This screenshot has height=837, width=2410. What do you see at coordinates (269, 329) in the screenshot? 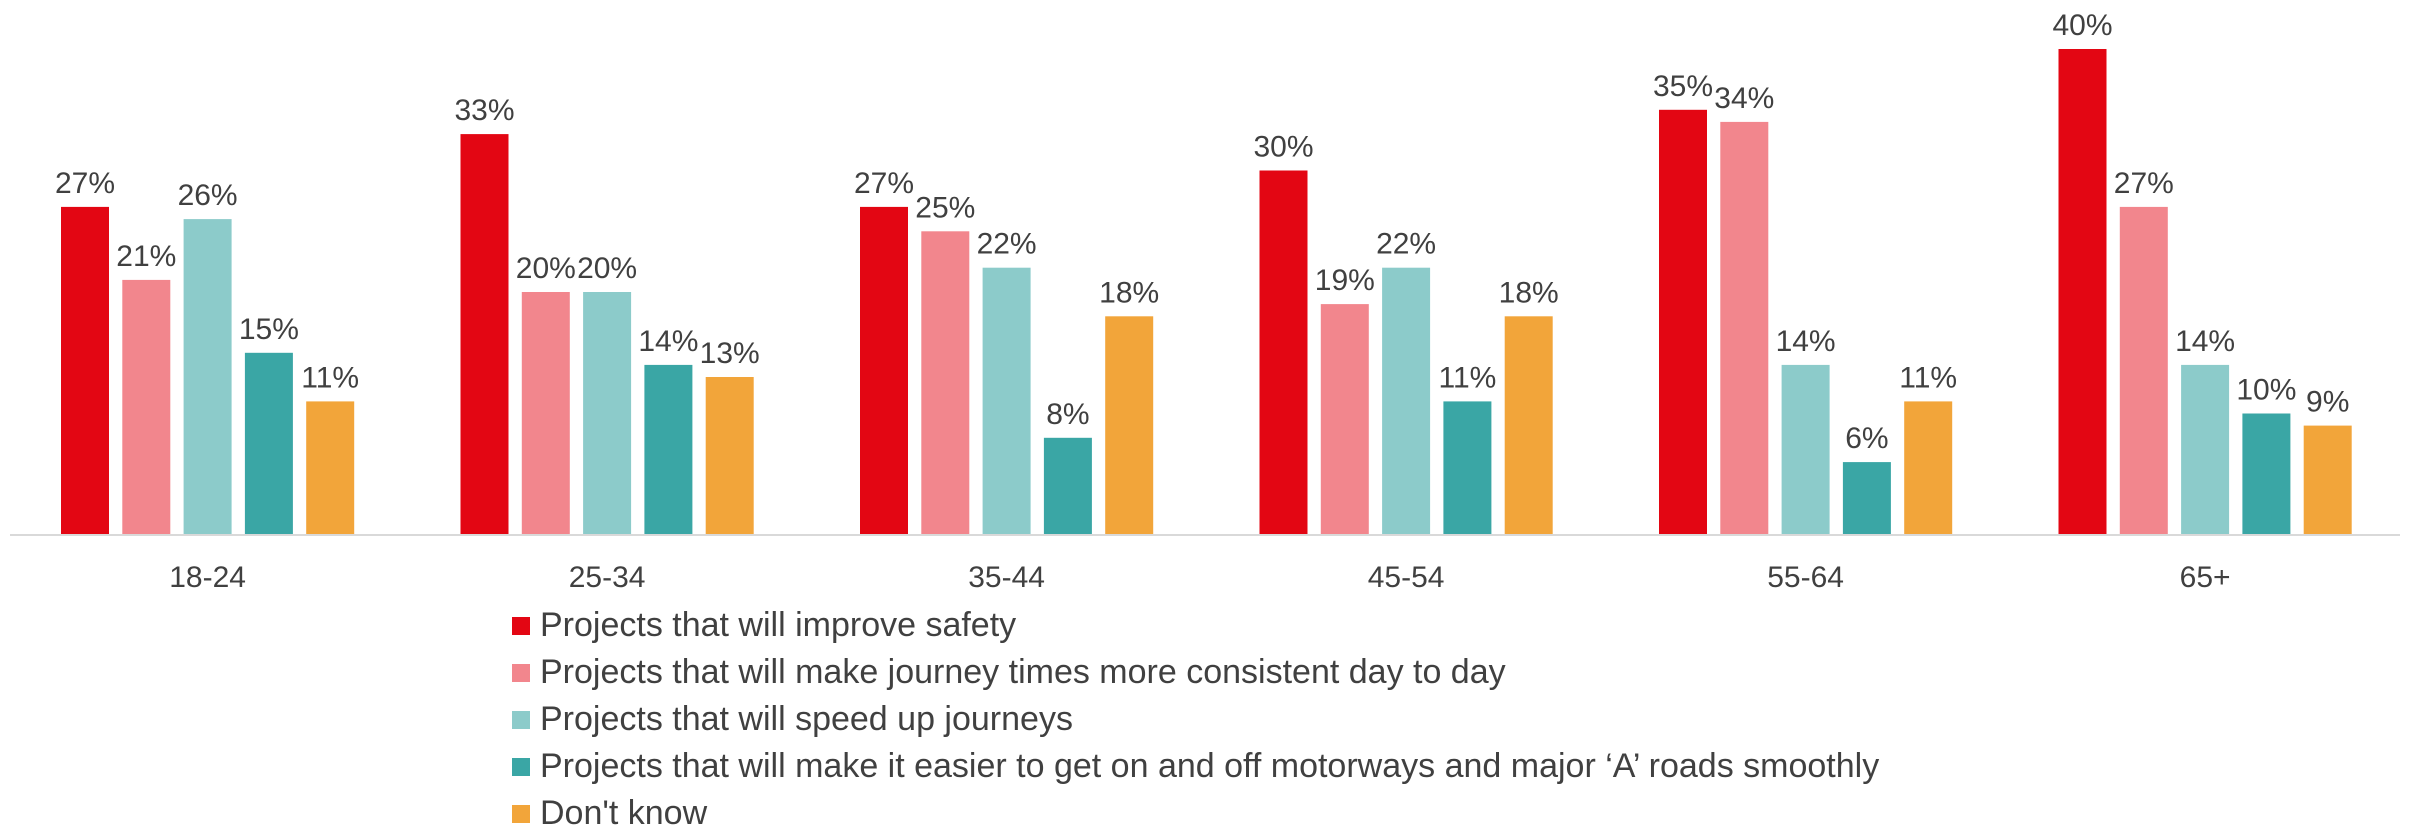
I see `data-label: 15%` at bounding box center [269, 329].